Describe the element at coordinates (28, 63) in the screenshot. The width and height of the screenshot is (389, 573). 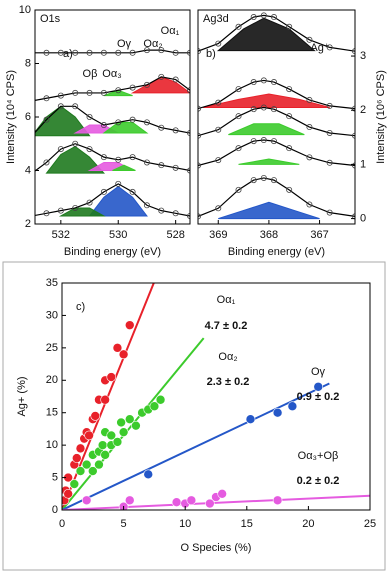
I see `y-tick-label: 8` at that location.